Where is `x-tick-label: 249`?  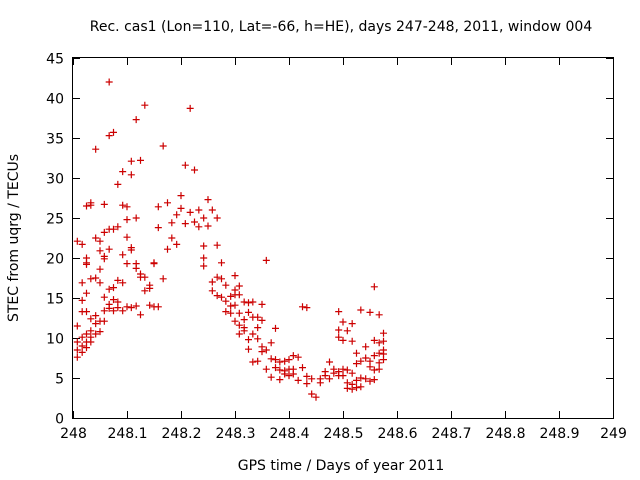
x-tick-label: 249 is located at coordinates (613, 434).